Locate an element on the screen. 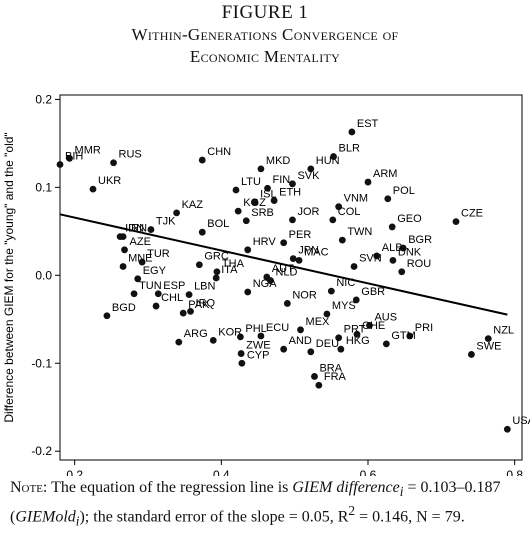 The image size is (530, 537). figure-label: FIGURE 1 is located at coordinates (265, 12).